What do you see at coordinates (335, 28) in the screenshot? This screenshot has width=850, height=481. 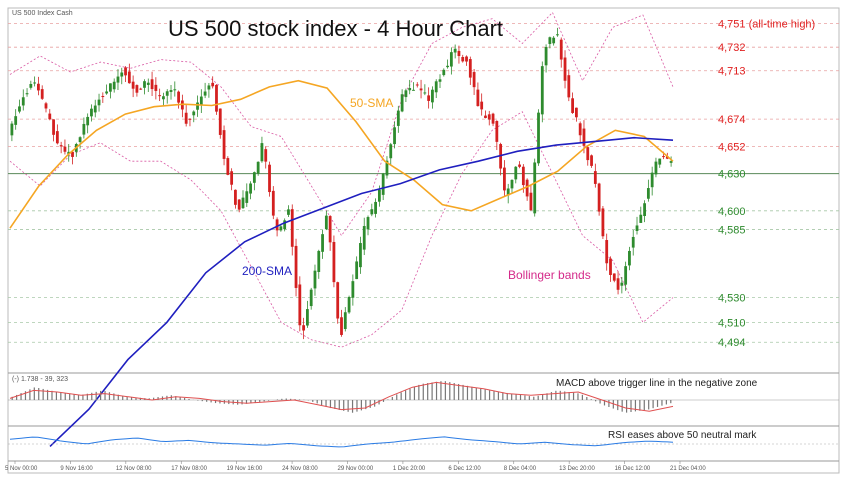 I see `chart-title: US 500 stock index - 4 Hour Chart` at bounding box center [335, 28].